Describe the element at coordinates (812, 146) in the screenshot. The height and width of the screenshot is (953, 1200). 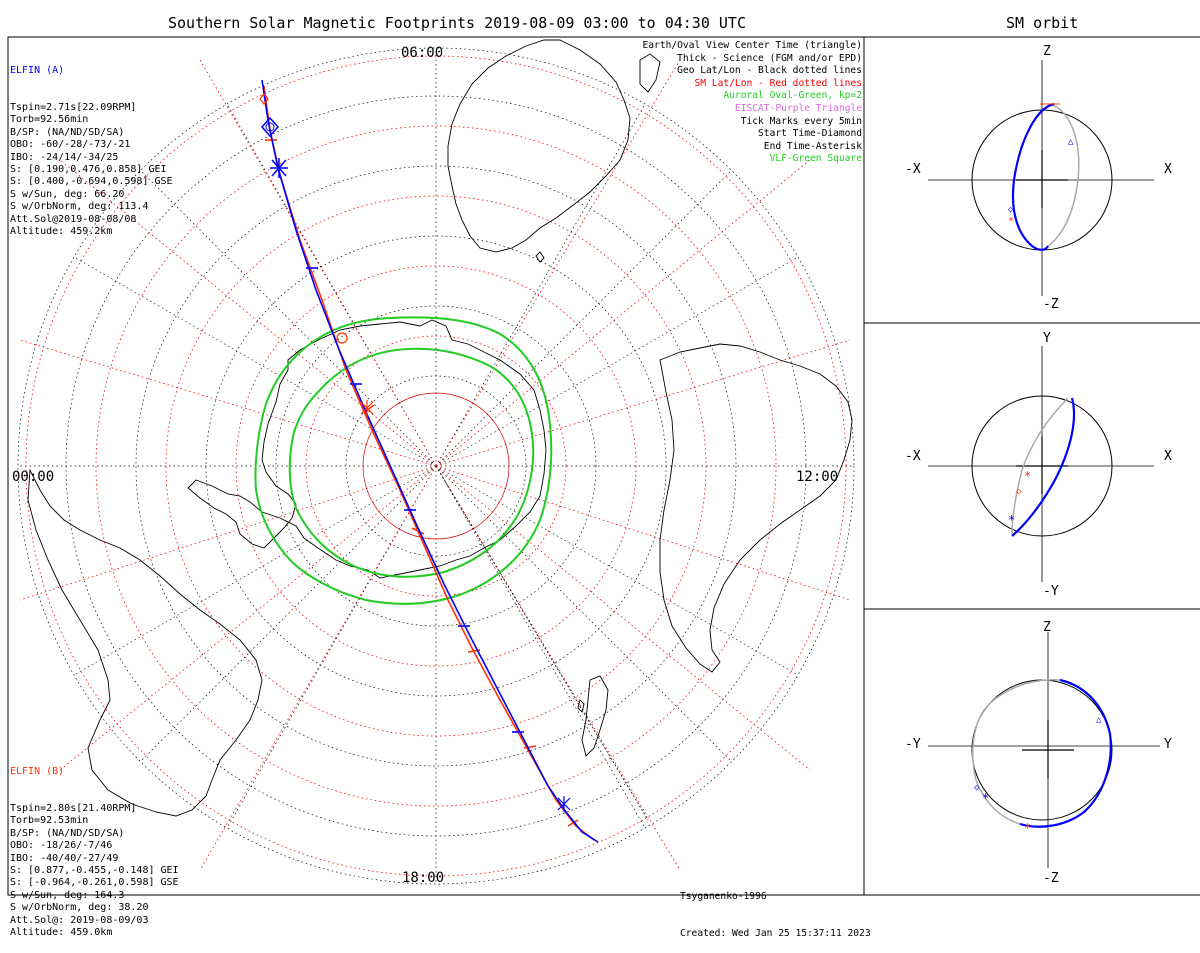
I see `legend-entry: End Time-Asterisk` at that location.